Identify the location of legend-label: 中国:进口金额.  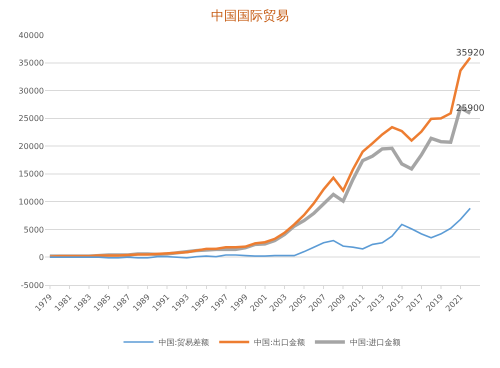
(375, 343).